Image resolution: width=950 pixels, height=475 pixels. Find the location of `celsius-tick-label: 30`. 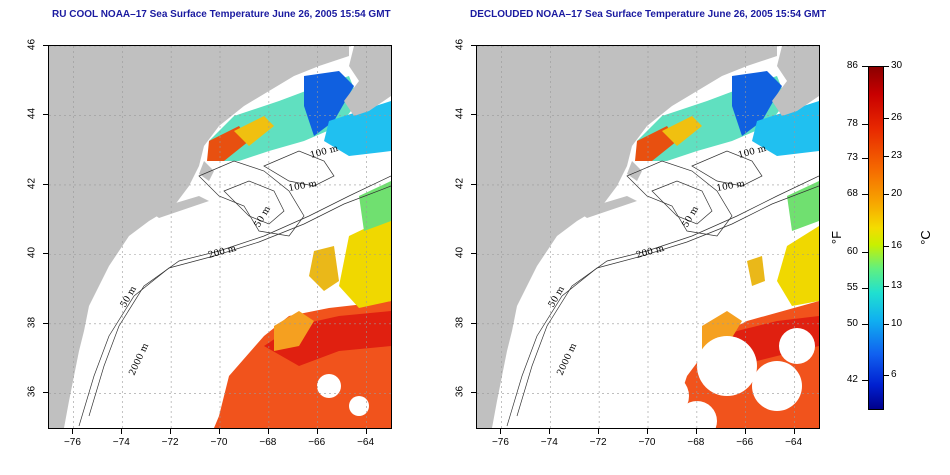

celsius-tick-label: 30 is located at coordinates (897, 65).